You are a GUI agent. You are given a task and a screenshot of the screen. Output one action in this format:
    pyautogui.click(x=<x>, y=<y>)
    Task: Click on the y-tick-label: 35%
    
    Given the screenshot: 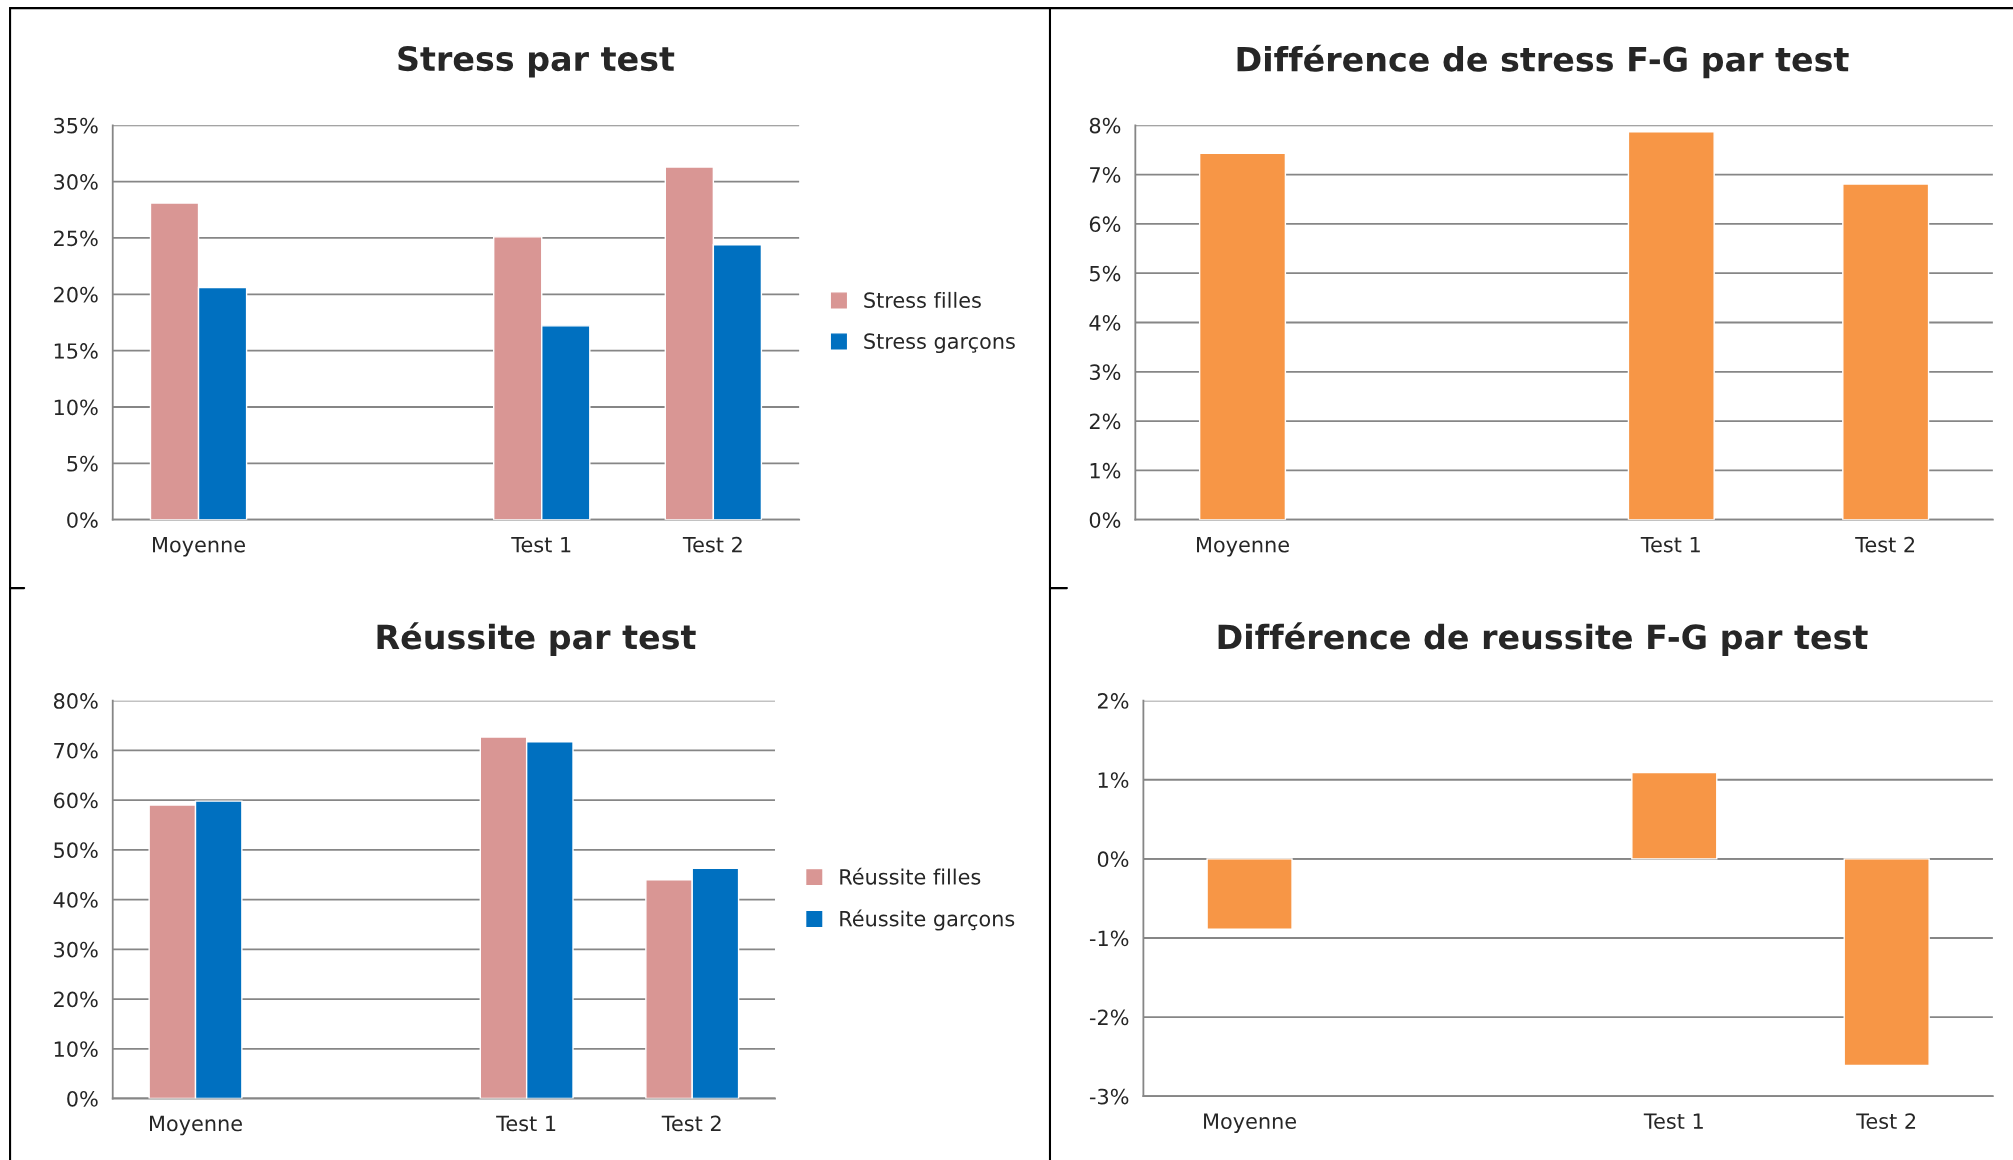 What is the action you would take?
    pyautogui.click(x=76, y=125)
    